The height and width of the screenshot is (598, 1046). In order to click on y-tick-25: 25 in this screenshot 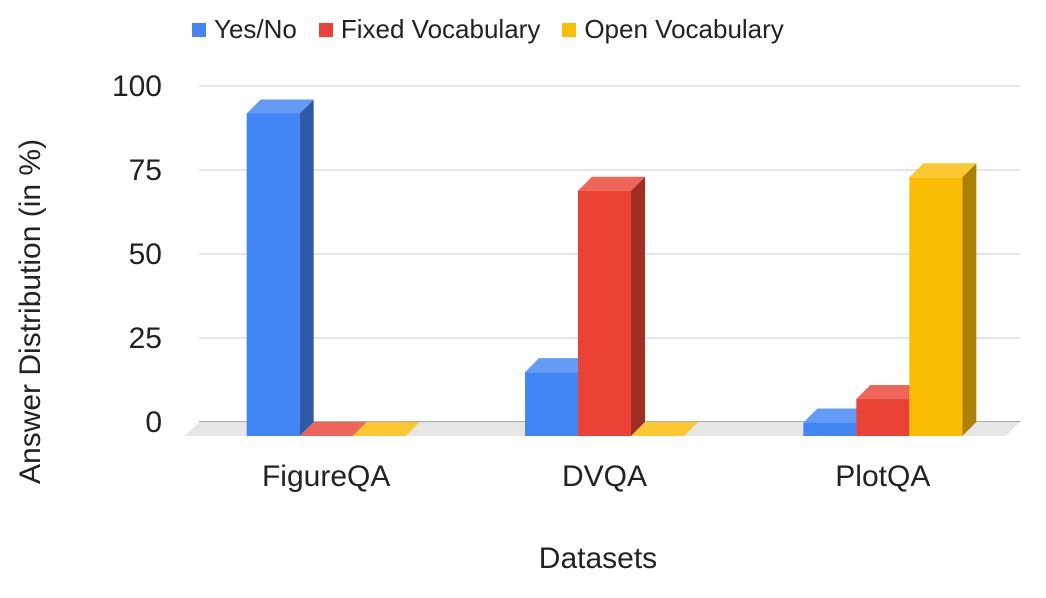, I will do `click(145, 338)`.